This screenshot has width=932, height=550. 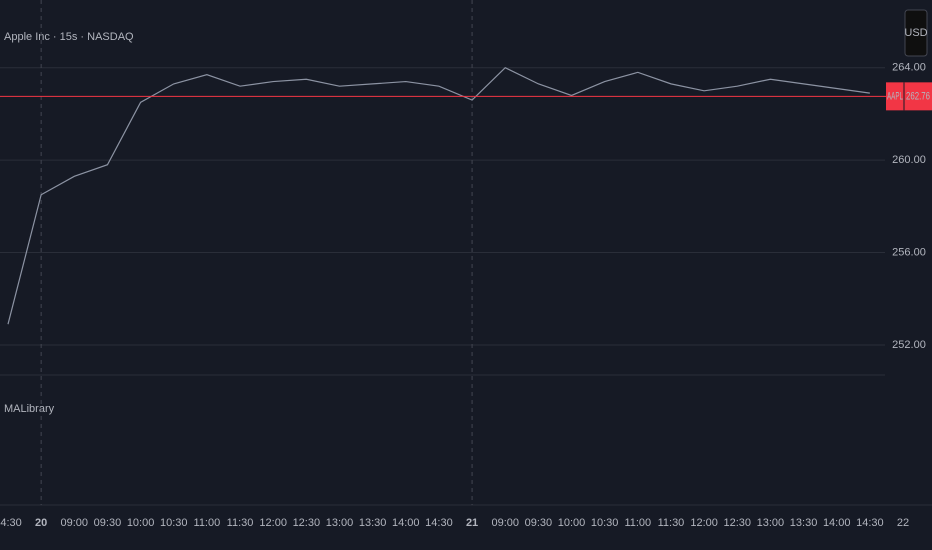 What do you see at coordinates (909, 345) in the screenshot?
I see `y-tick-label: 252.00` at bounding box center [909, 345].